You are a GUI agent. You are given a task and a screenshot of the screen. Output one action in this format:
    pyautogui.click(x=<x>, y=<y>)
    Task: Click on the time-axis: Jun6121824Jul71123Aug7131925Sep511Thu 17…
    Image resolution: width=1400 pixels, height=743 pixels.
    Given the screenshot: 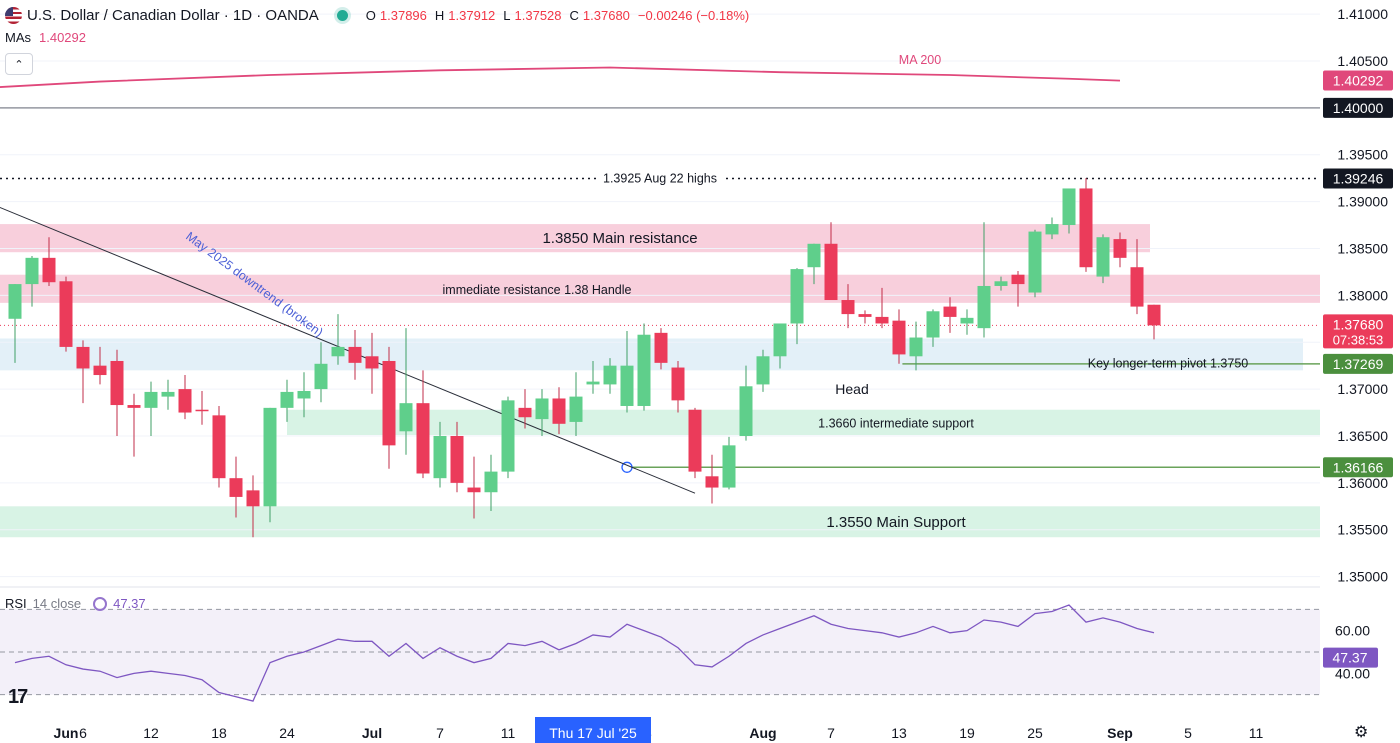 What is the action you would take?
    pyautogui.click(x=659, y=730)
    